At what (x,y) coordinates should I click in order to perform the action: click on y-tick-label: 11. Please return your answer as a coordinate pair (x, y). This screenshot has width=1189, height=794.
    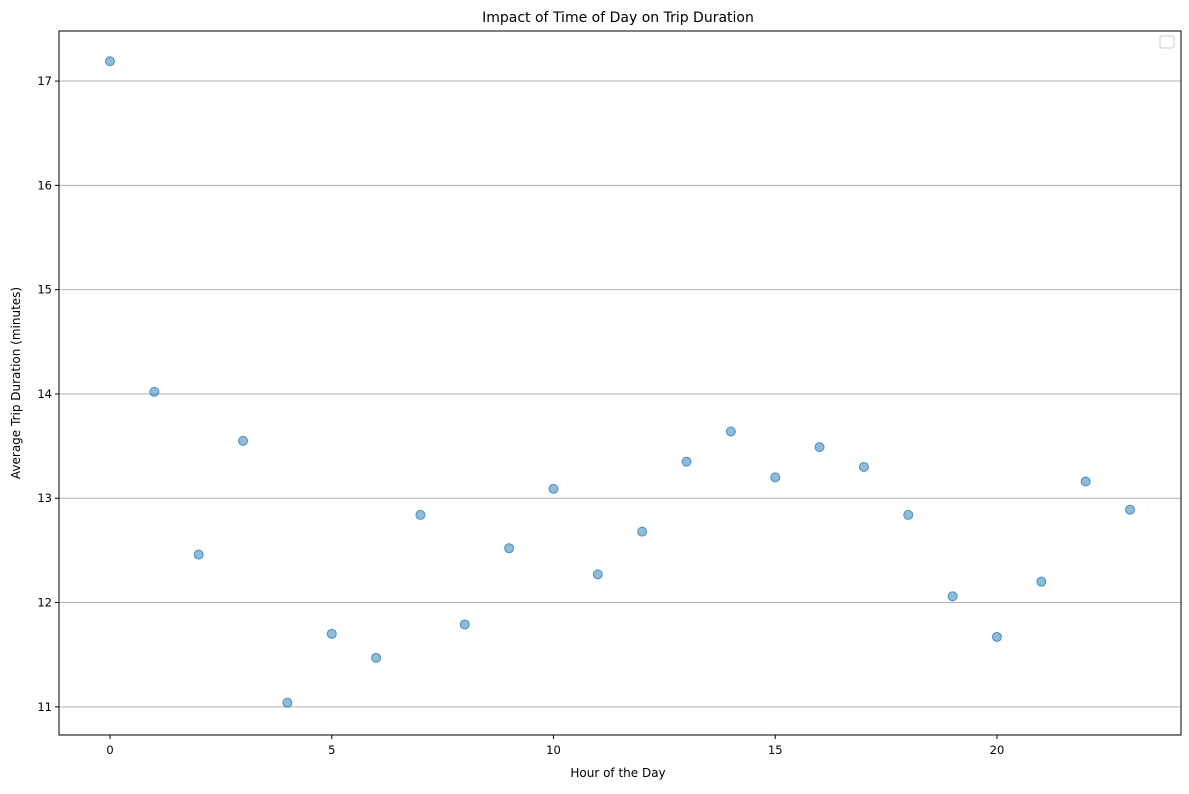
    Looking at the image, I should click on (44, 707).